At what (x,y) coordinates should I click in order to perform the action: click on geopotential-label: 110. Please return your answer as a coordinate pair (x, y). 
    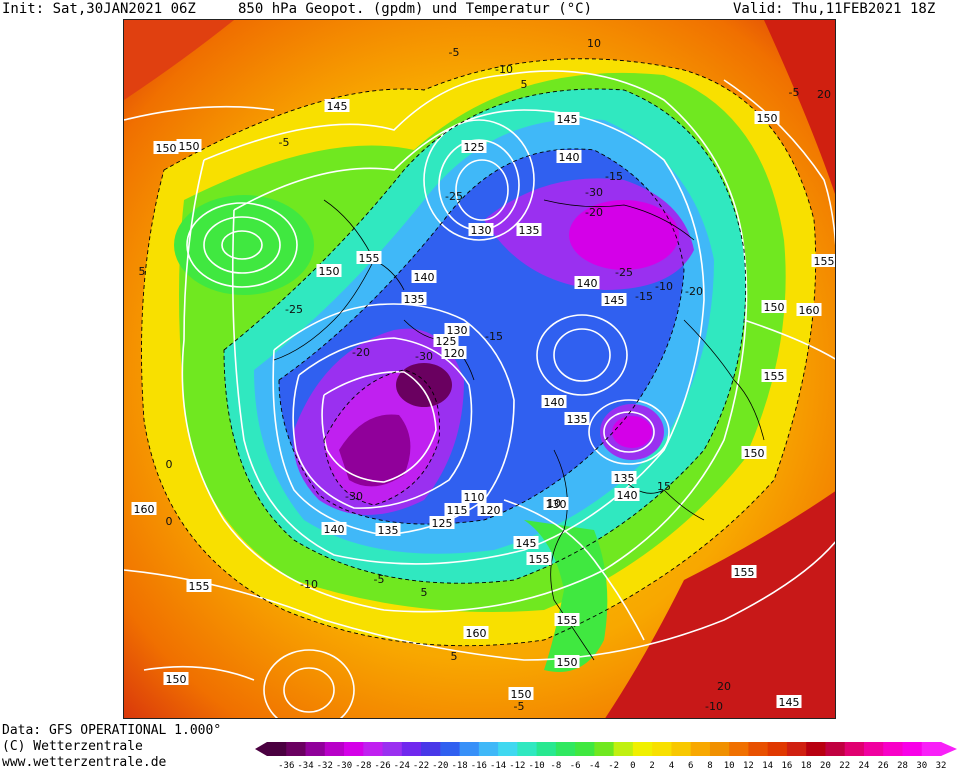
    Looking at the image, I should click on (474, 497).